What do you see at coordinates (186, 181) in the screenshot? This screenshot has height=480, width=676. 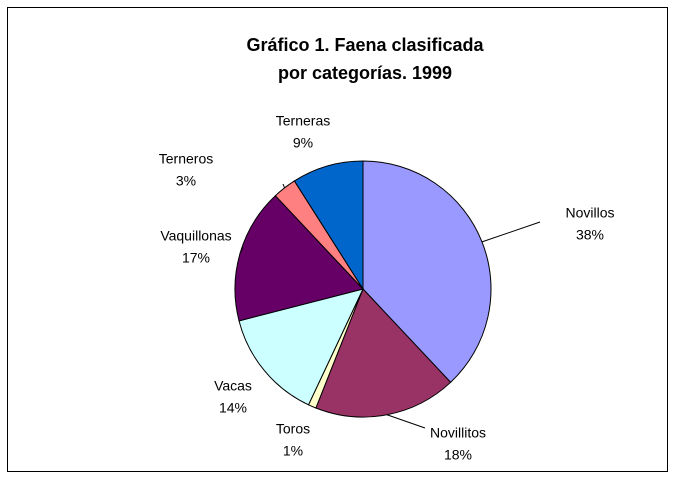 I see `slice-value-label: 3%` at bounding box center [186, 181].